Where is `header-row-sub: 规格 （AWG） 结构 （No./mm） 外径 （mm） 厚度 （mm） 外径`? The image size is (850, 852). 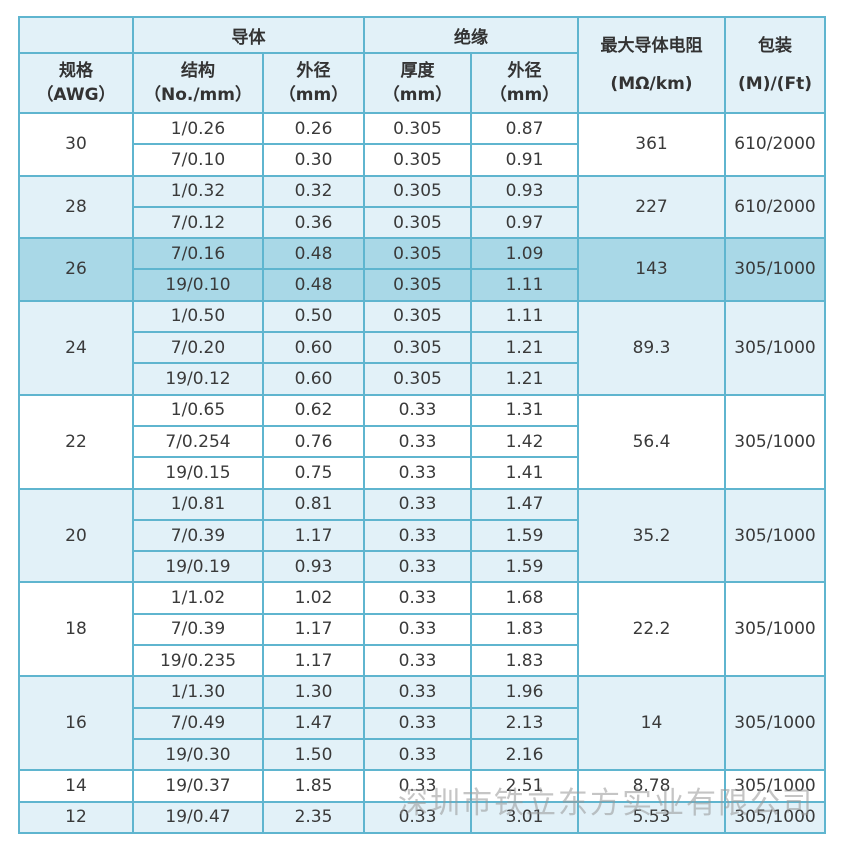
header-row-sub: 规格 （AWG） 结构 （No./mm） 外径 （mm） 厚度 （mm） 外径 is located at coordinates (421, 83).